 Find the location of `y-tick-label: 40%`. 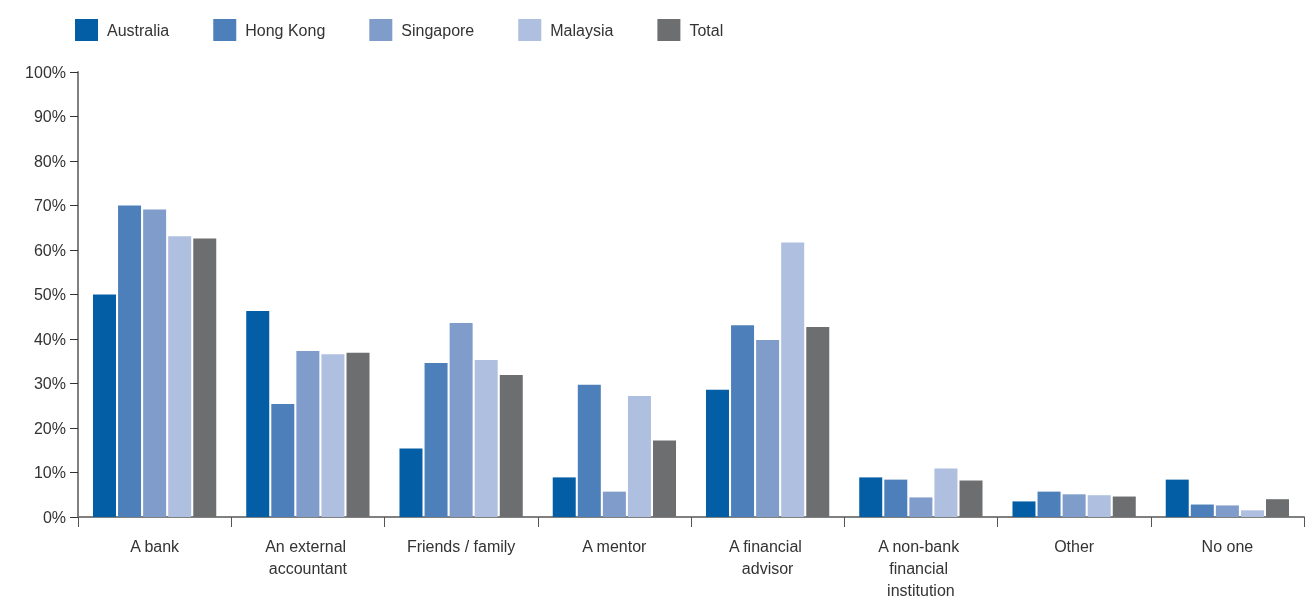

y-tick-label: 40% is located at coordinates (49, 339).